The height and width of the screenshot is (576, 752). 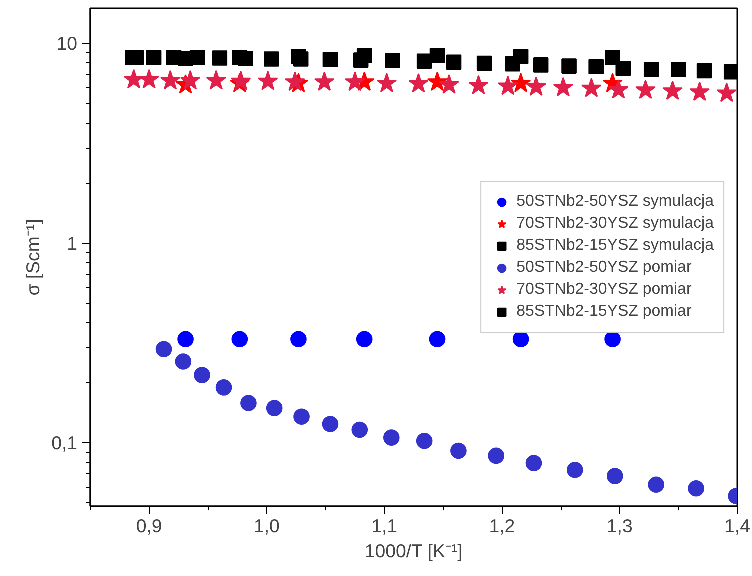 I want to click on y-tick-label: 10, so click(x=67, y=43).